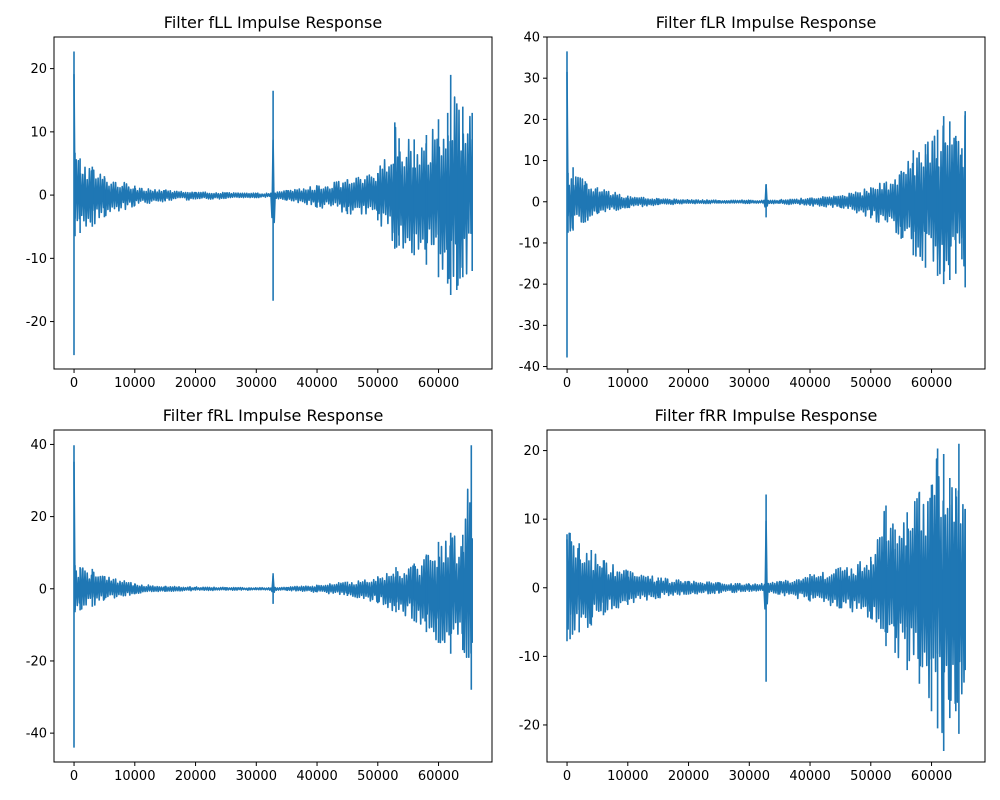 This screenshot has height=800, width=1000. What do you see at coordinates (273, 415) in the screenshot?
I see `subplot-title: Filter fRL Impulse Response` at bounding box center [273, 415].